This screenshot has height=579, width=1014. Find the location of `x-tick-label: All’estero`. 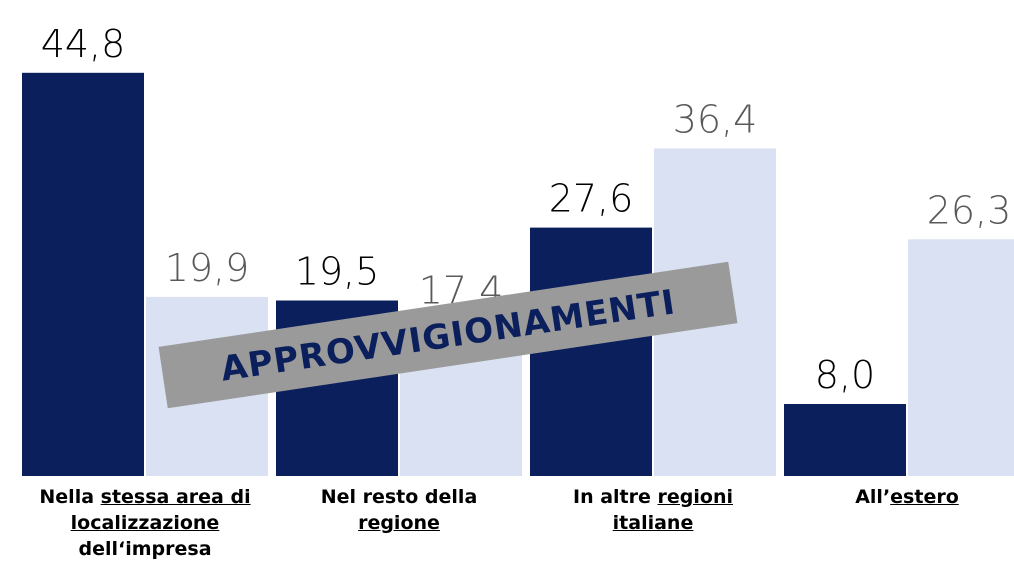

x-tick-label: All’estero is located at coordinates (900, 497).